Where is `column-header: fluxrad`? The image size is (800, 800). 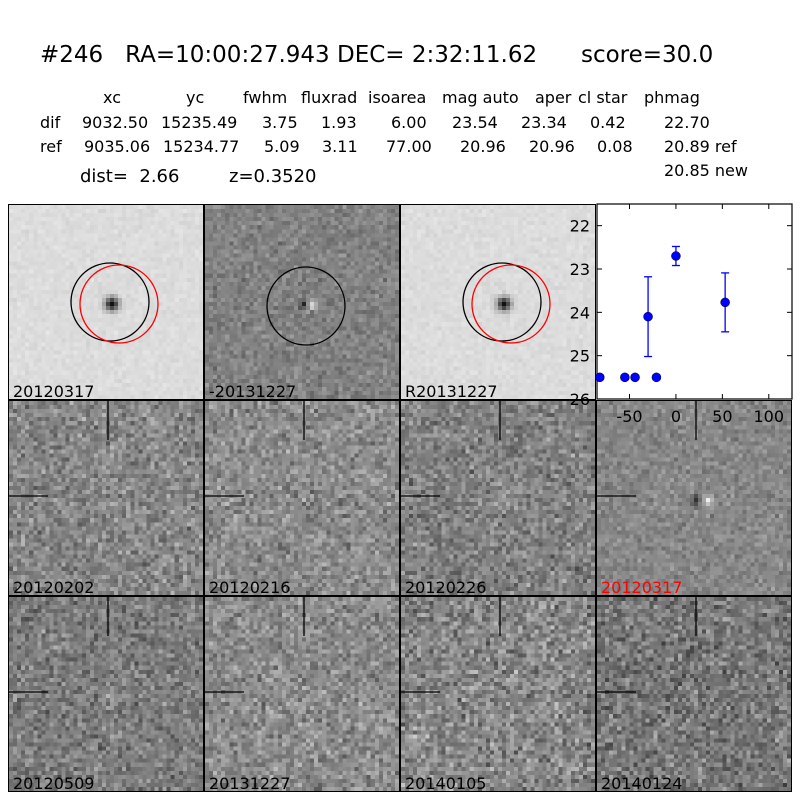
column-header: fluxrad is located at coordinates (329, 97).